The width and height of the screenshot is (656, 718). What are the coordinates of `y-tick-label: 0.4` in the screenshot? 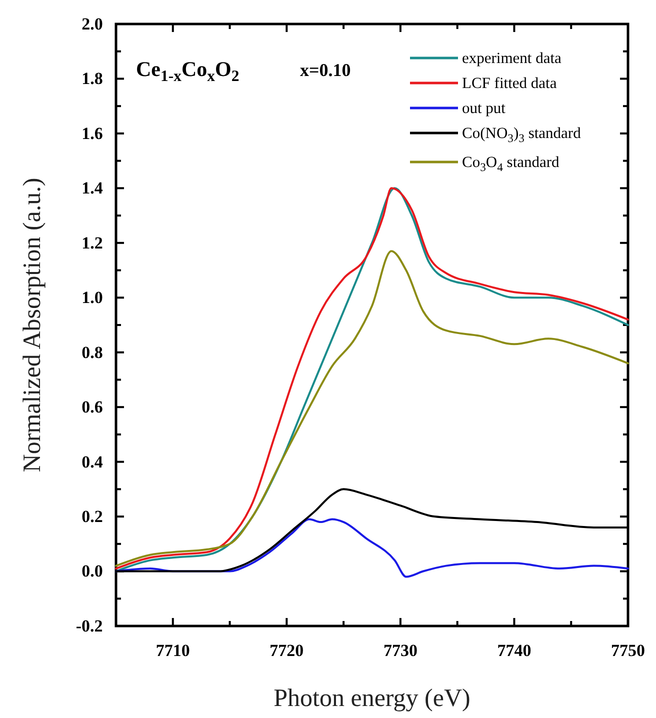 It's located at (93, 462).